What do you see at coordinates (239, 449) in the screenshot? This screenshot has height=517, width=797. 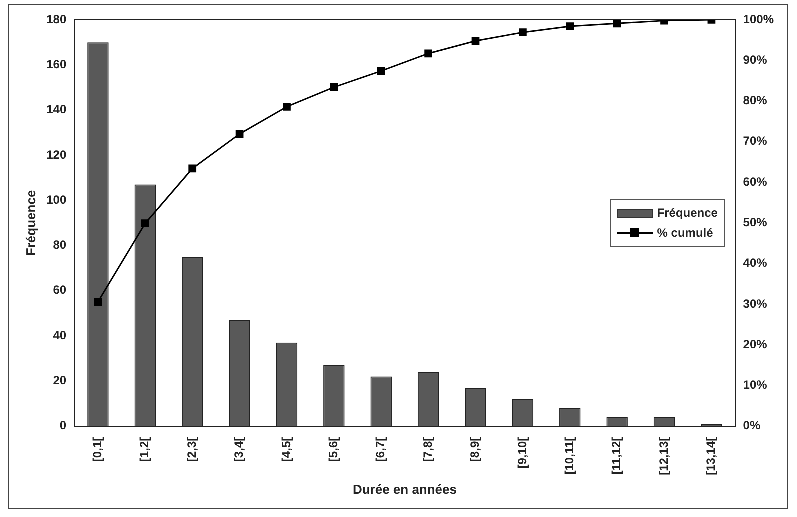 I see `x-tick-label: [3,4[` at bounding box center [239, 449].